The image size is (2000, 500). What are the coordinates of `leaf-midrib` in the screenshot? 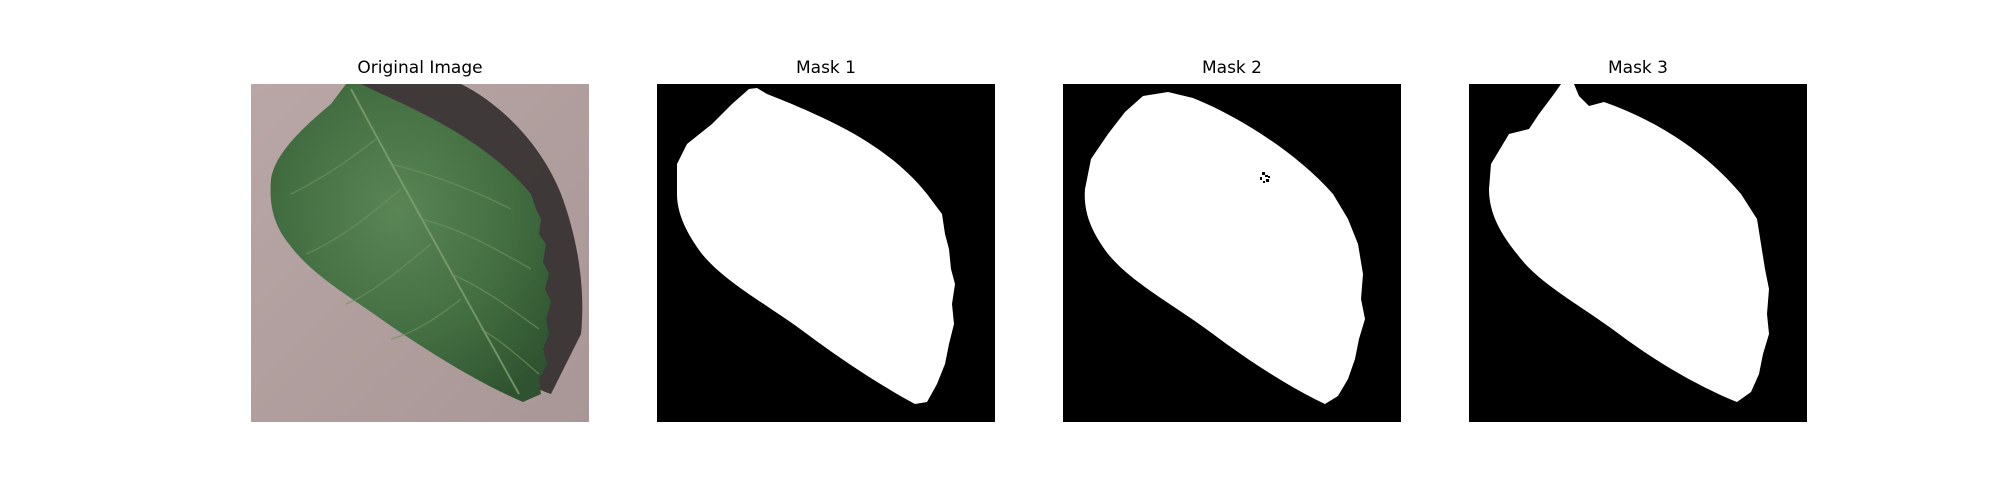 It's located at (435, 241).